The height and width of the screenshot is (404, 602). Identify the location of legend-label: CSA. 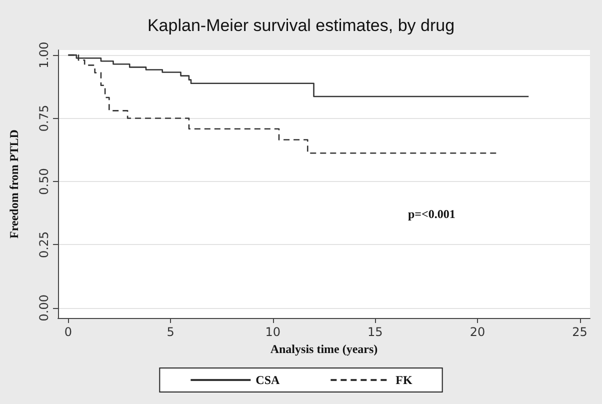
(268, 380).